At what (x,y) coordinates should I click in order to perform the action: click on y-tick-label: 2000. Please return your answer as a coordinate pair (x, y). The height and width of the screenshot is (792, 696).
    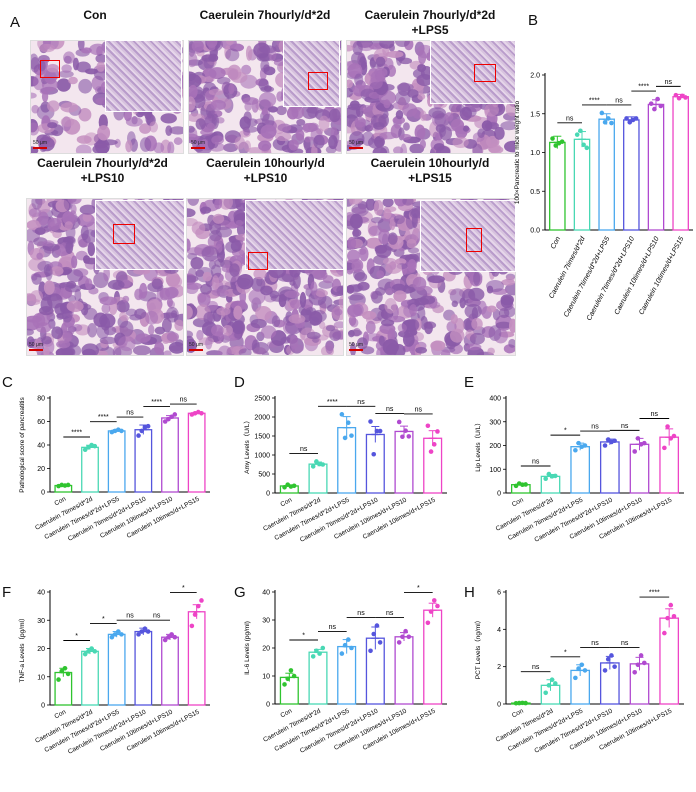
    Looking at the image, I should click on (262, 418).